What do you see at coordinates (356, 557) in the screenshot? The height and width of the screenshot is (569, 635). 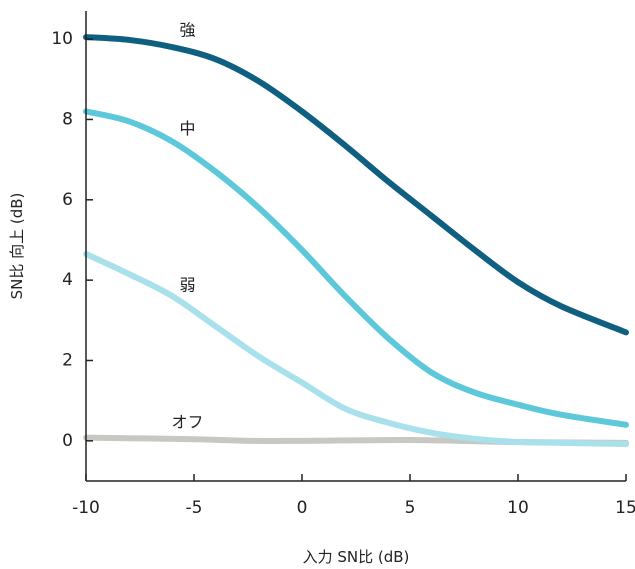 I see `x-axis-title: 入力 SN比 (dB)` at bounding box center [356, 557].